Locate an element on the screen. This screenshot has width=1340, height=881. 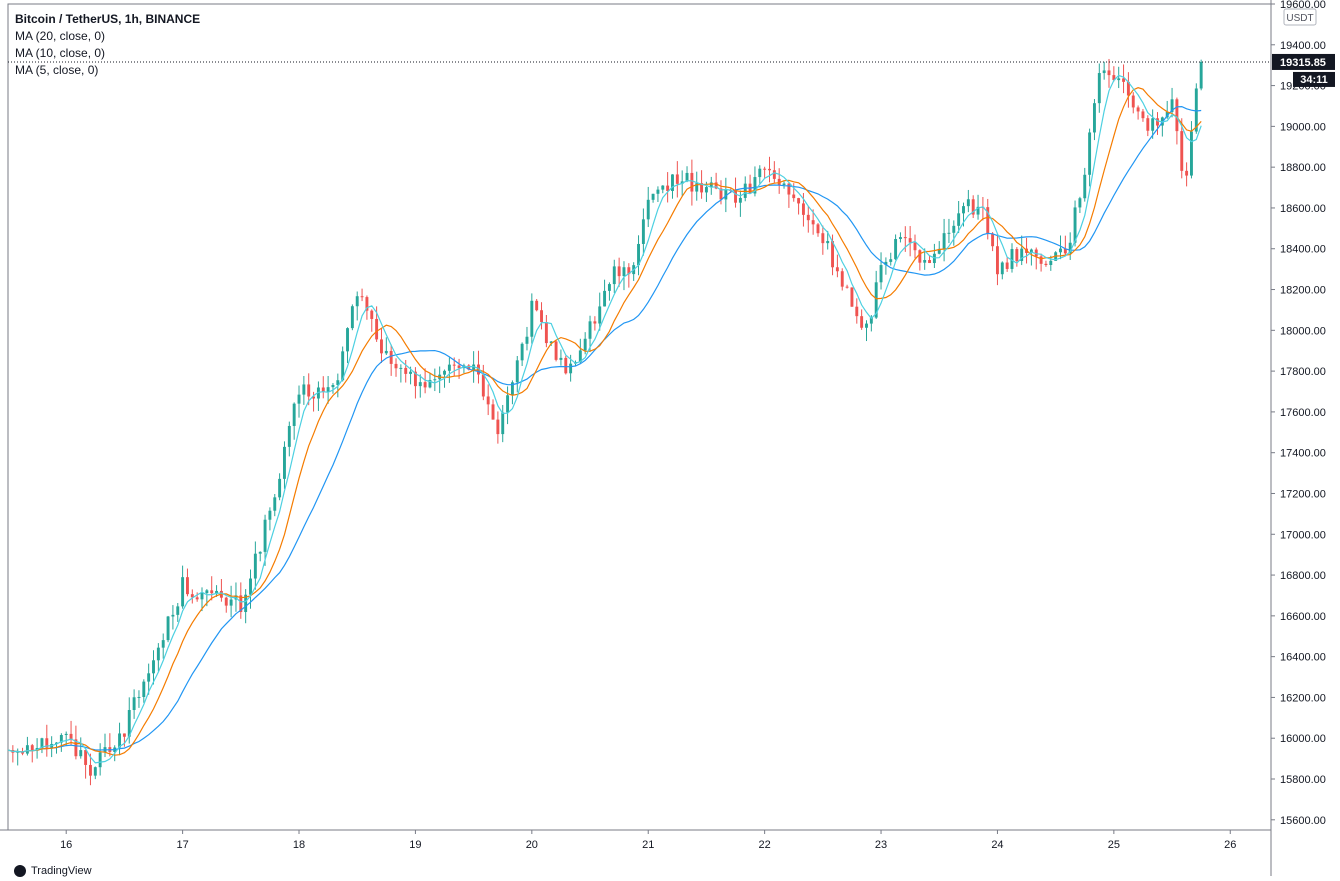
currency-badge is located at coordinates (1300, 17).